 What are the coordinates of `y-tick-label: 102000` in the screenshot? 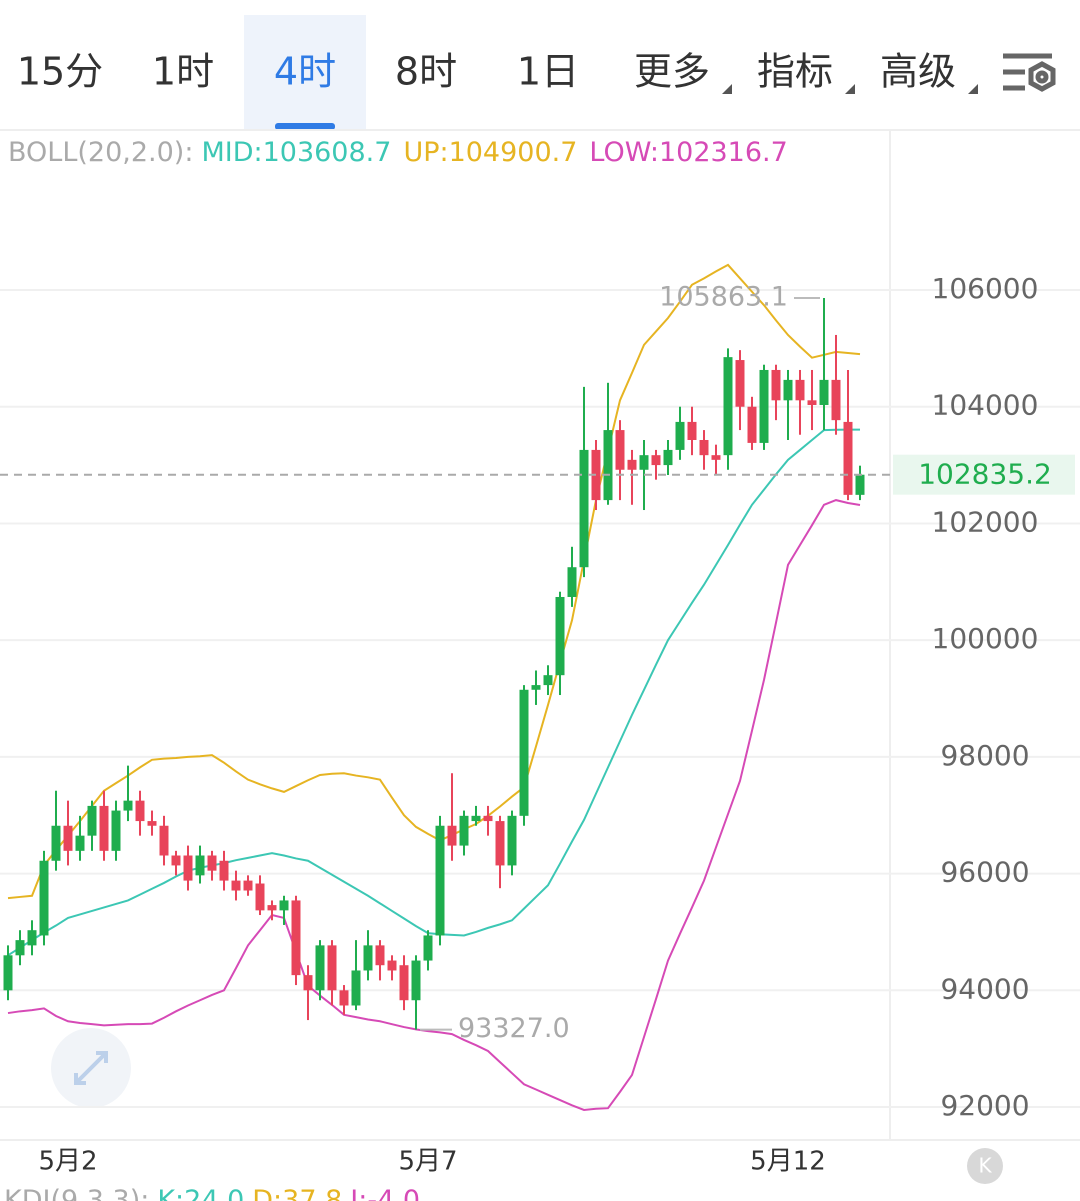 It's located at (985, 521).